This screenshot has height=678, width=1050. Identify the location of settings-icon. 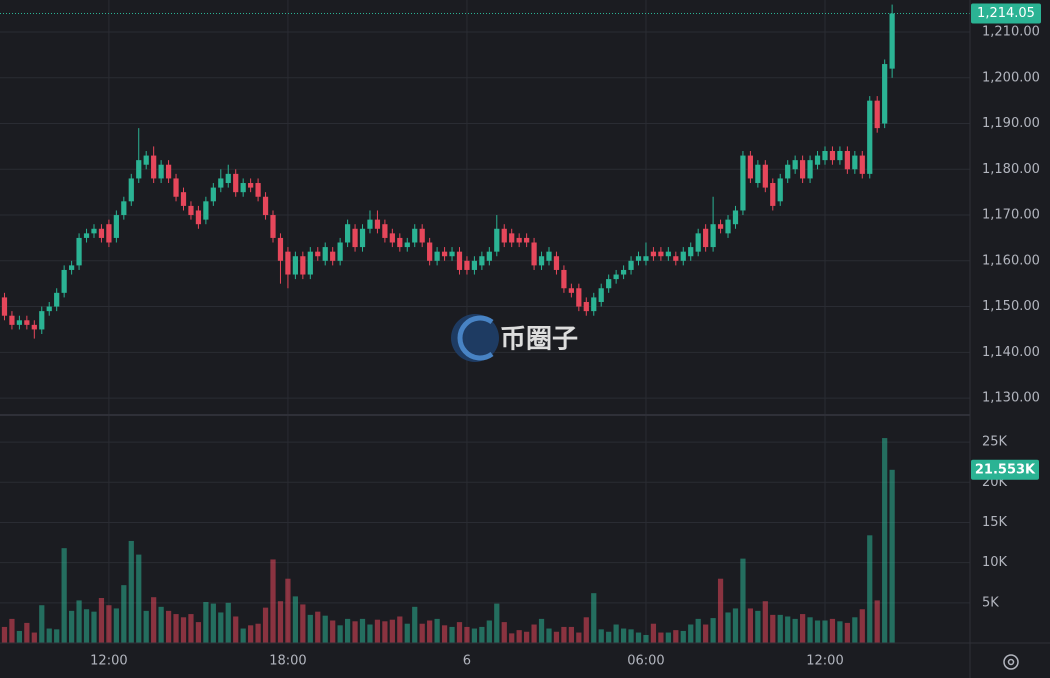
(1011, 662).